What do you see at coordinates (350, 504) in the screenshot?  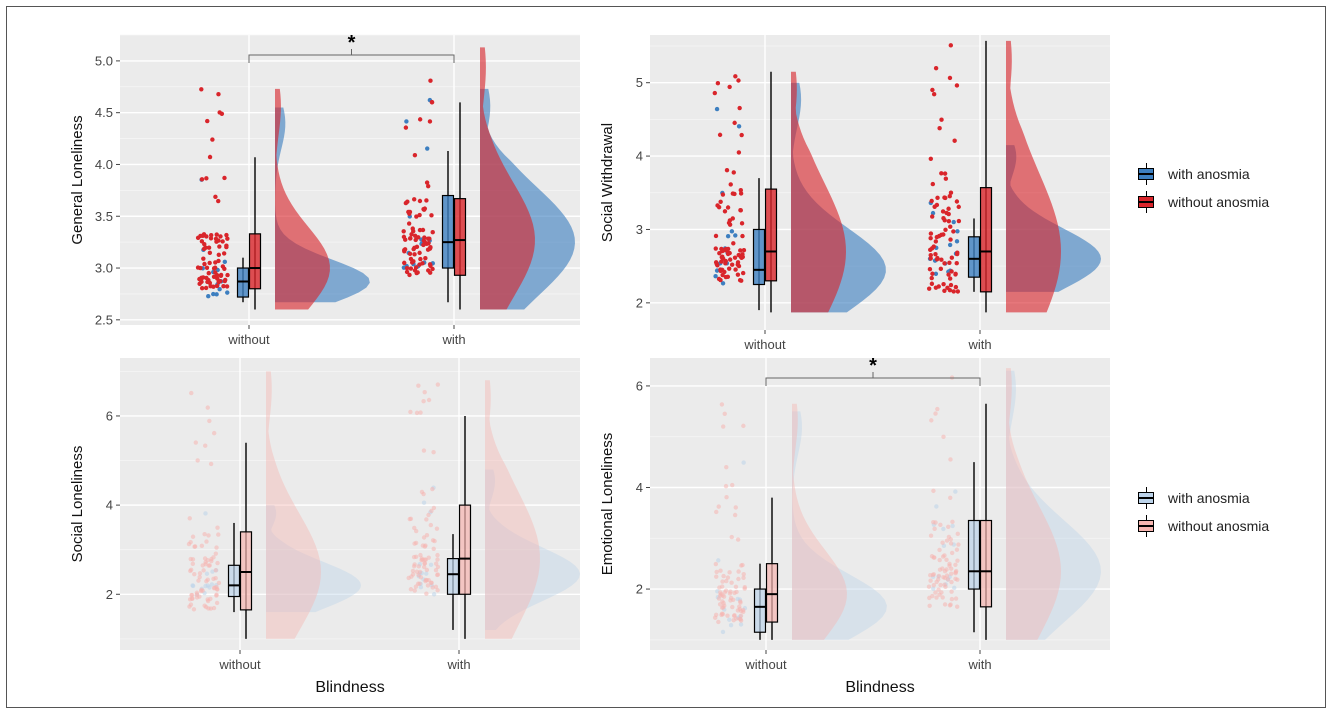 I see `plot-background` at bounding box center [350, 504].